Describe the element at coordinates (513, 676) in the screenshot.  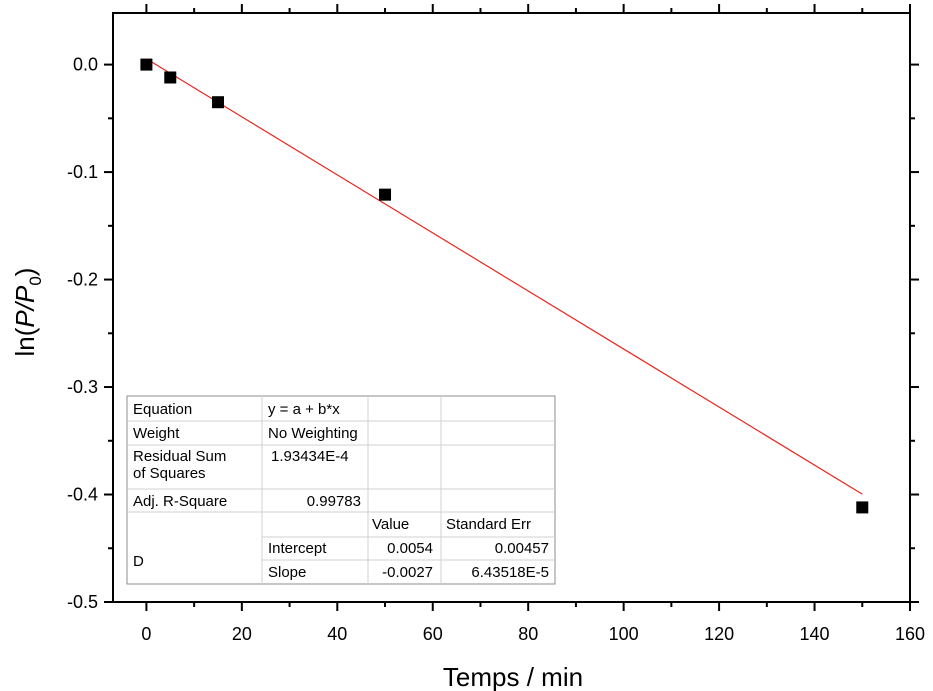
I see `x-axis-title: Temps / min` at that location.